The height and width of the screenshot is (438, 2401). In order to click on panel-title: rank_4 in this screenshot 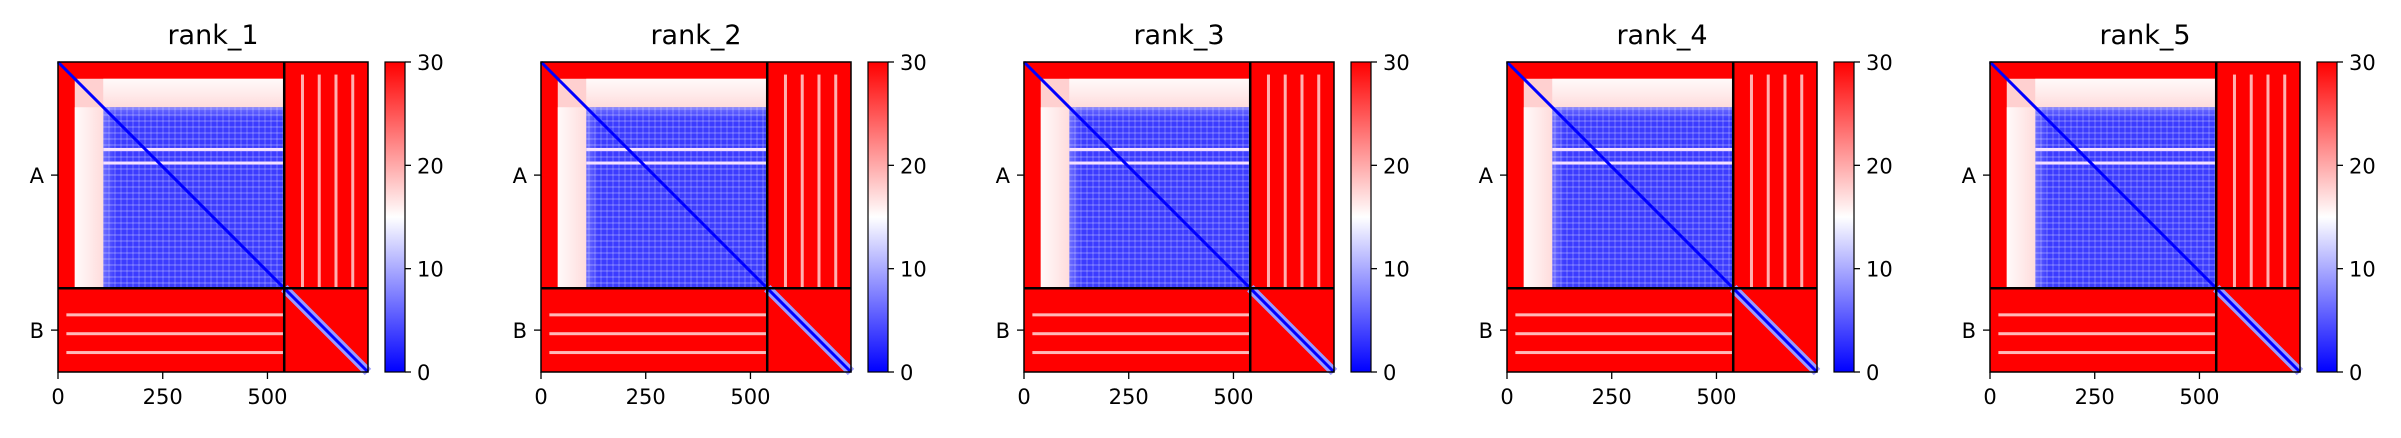, I will do `click(1661, 35)`.